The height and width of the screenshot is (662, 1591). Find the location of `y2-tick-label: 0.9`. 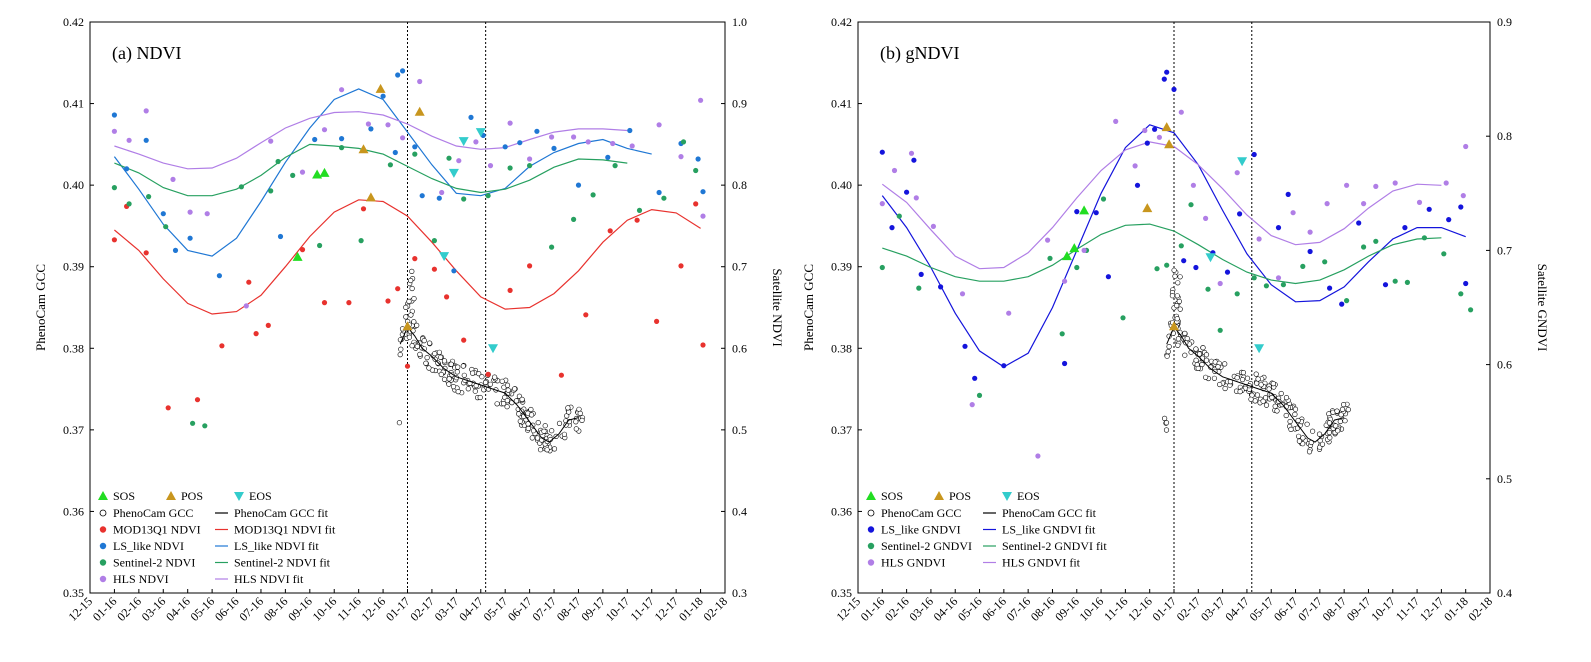

y2-tick-label: 0.9 is located at coordinates (1504, 22).